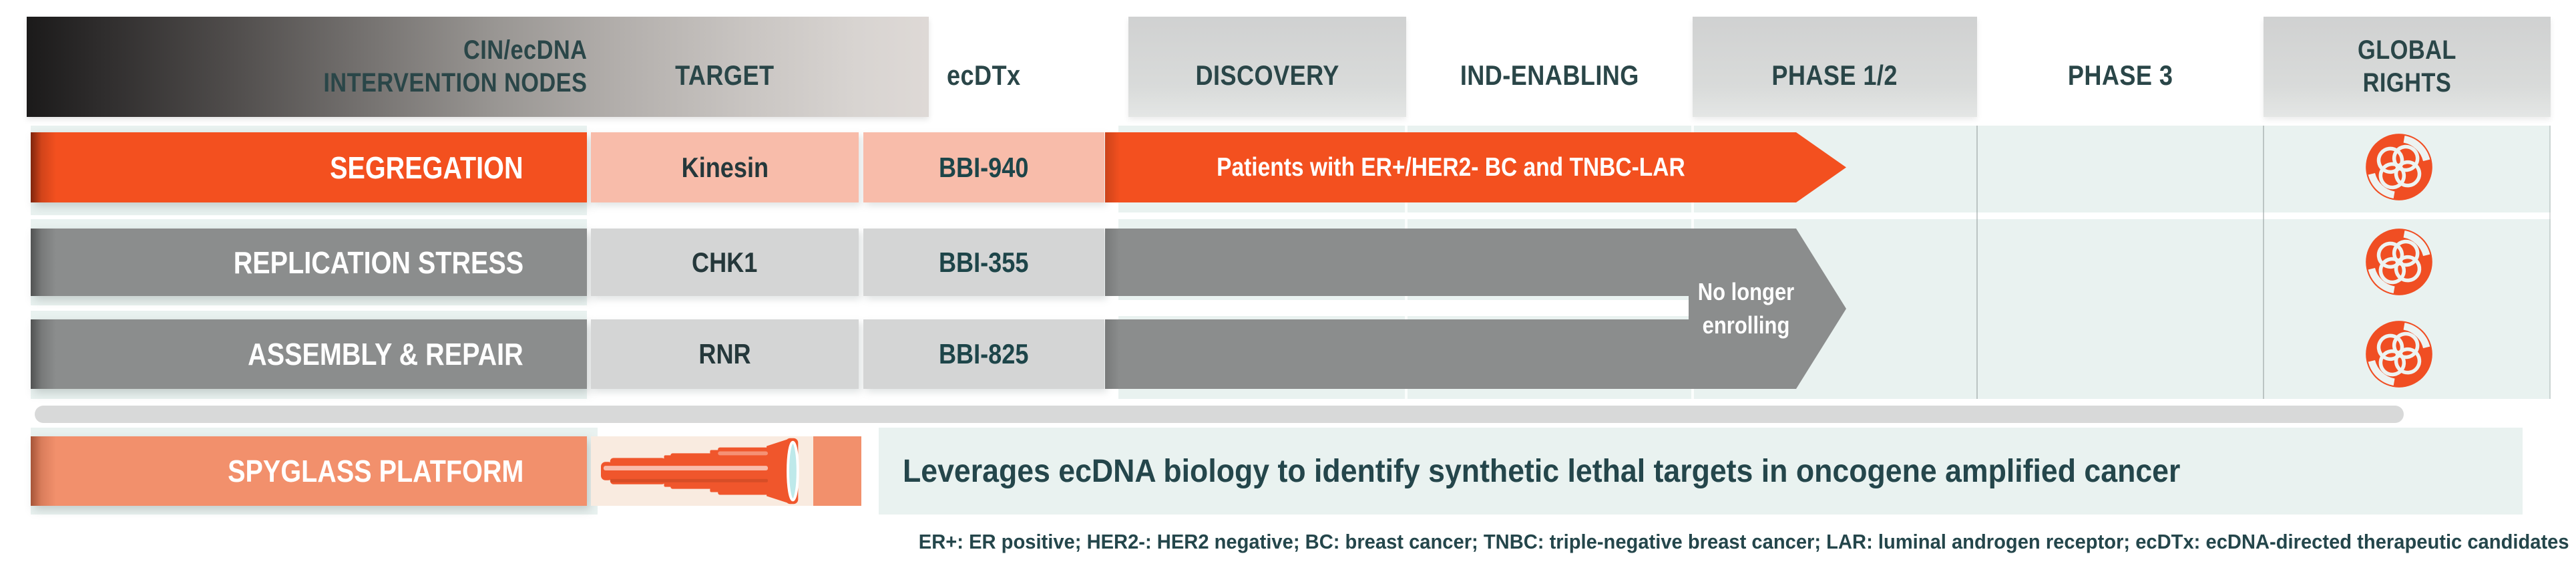 Image resolution: width=2576 pixels, height=582 pixels. I want to click on header-ind-enabling: IND-ENABLING, so click(1549, 75).